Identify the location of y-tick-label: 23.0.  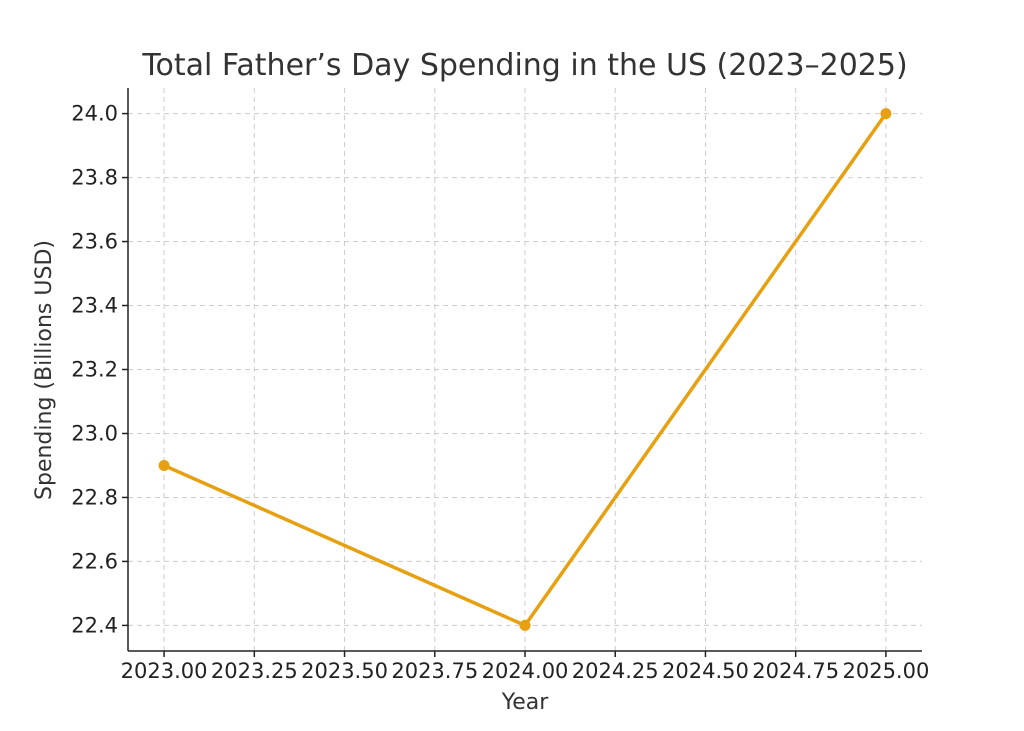
(94, 433).